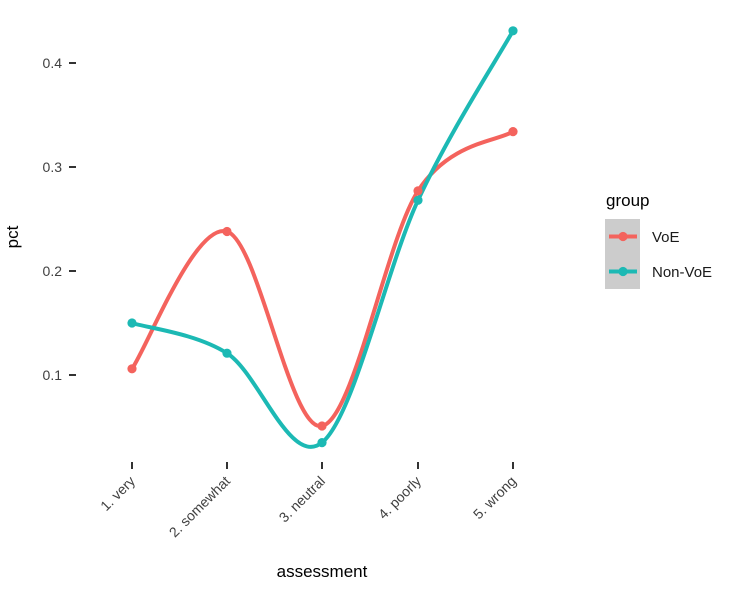 This screenshot has width=750, height=600. I want to click on legend-label-nonvoe: Non-VoE, so click(682, 272).